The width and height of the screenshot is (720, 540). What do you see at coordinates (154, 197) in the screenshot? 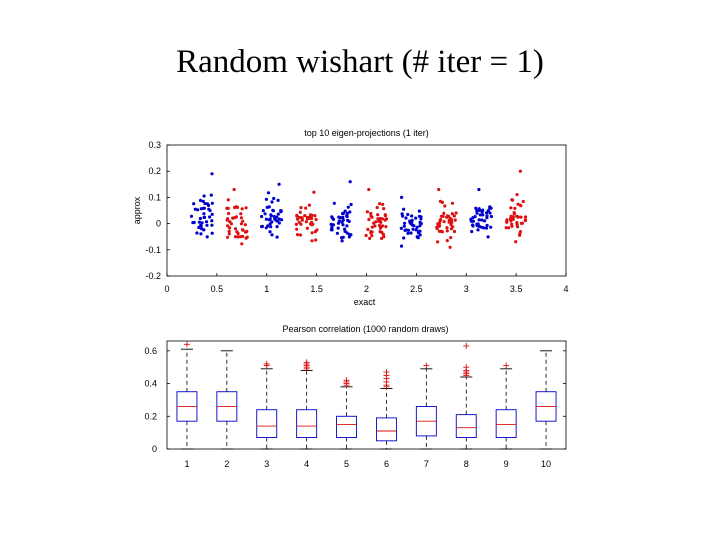
I see `scatter-ytick-label: 0.1` at bounding box center [154, 197].